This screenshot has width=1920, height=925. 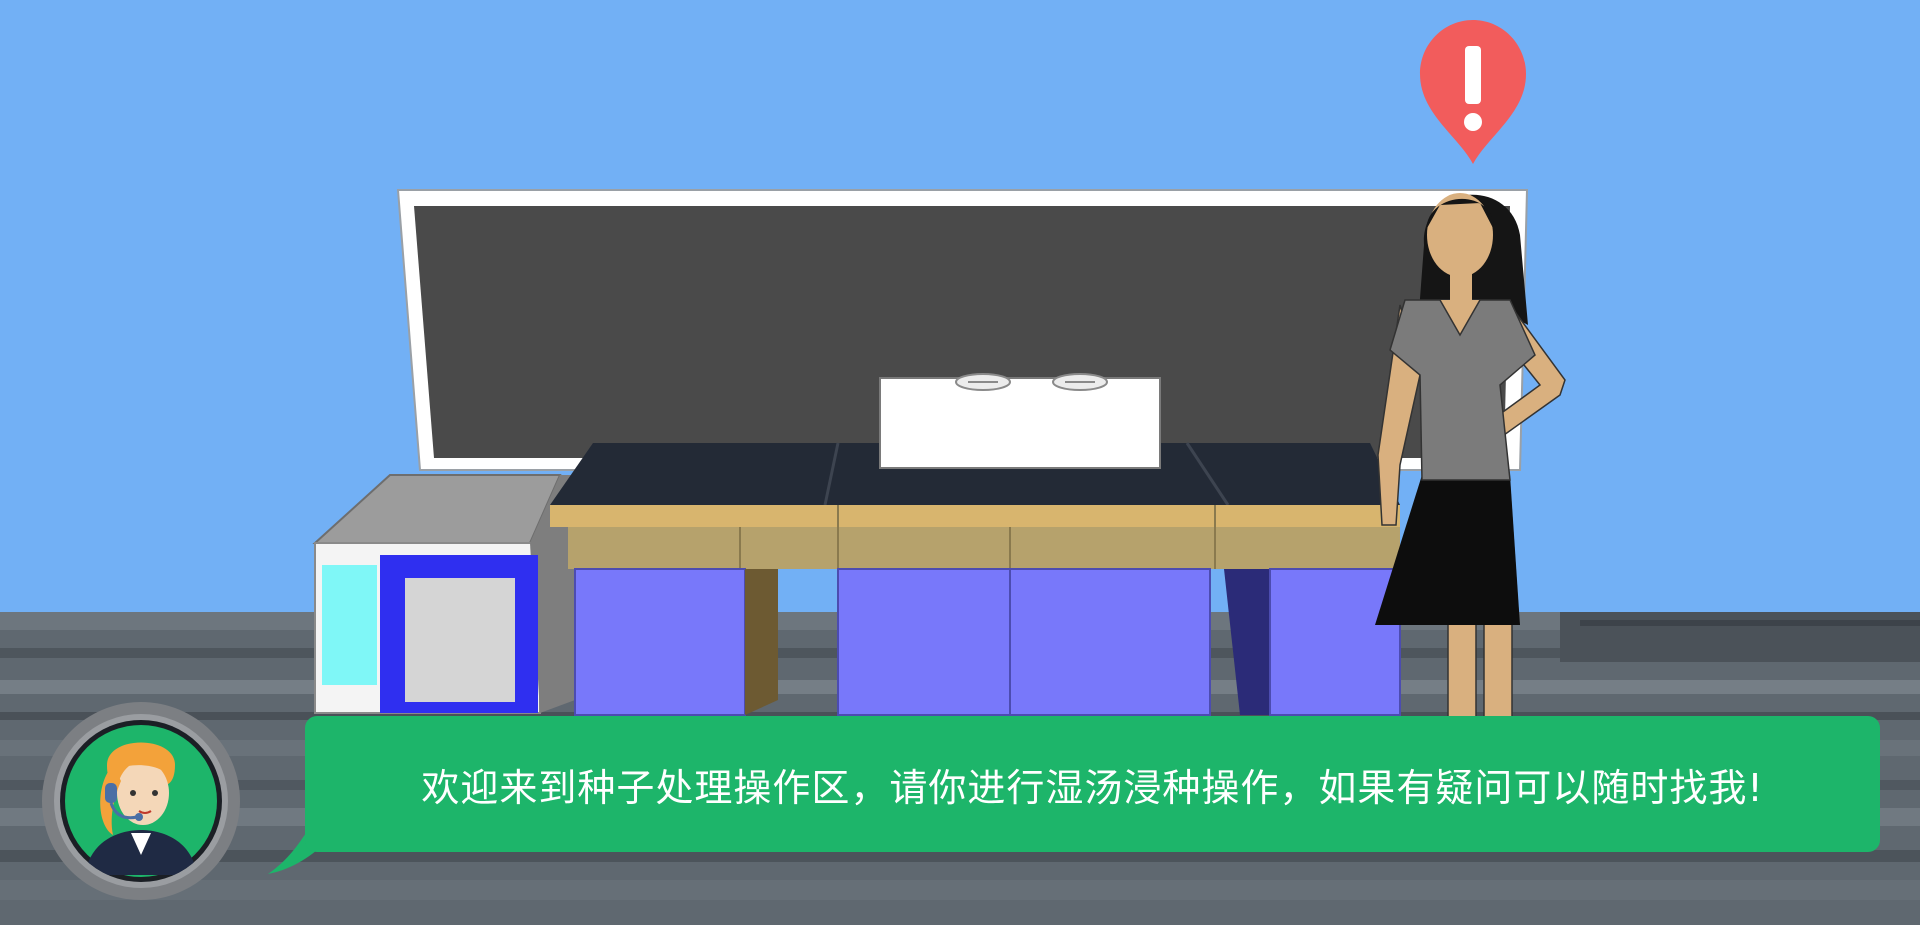 I want to click on guide-avatar, so click(x=141, y=801).